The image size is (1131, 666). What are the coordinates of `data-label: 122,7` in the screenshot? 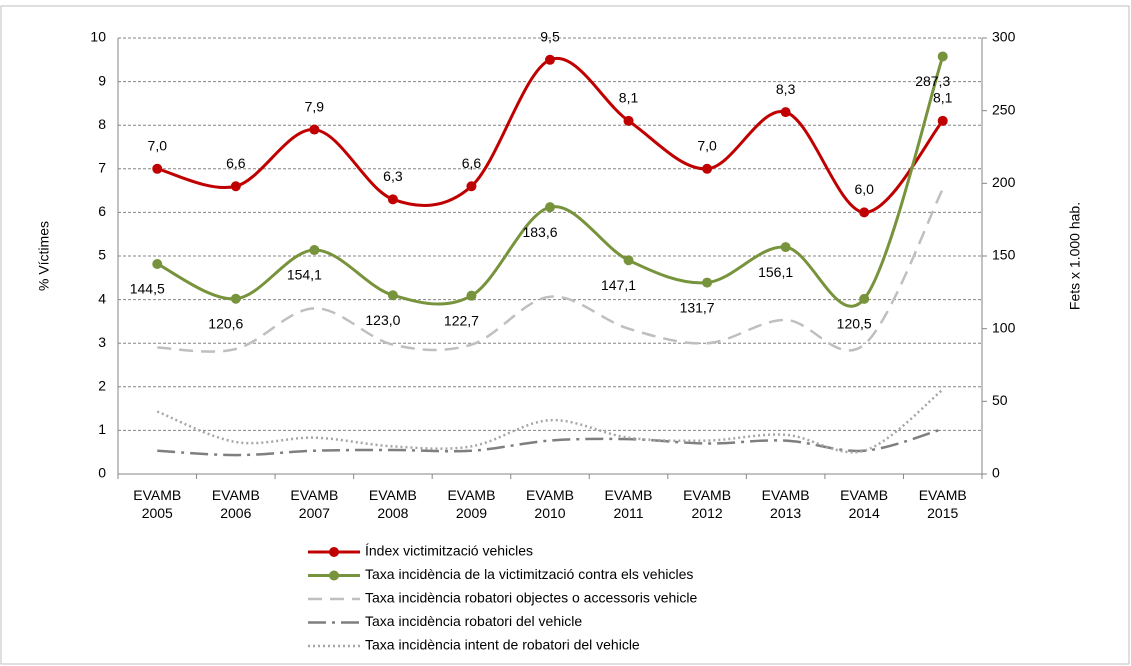 It's located at (461, 320).